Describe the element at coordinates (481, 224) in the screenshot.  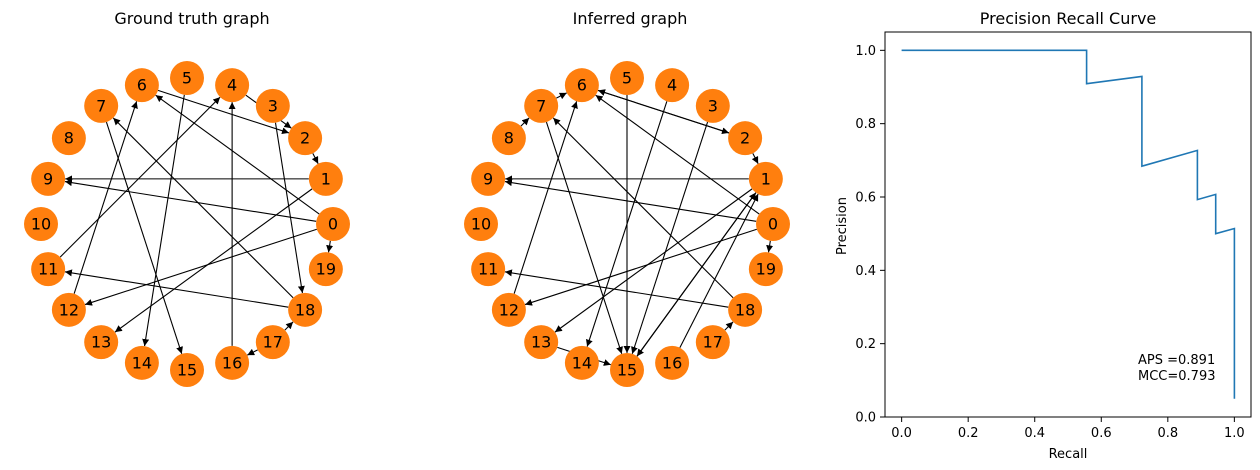
I see `inferred-node-label-10: 10` at that location.